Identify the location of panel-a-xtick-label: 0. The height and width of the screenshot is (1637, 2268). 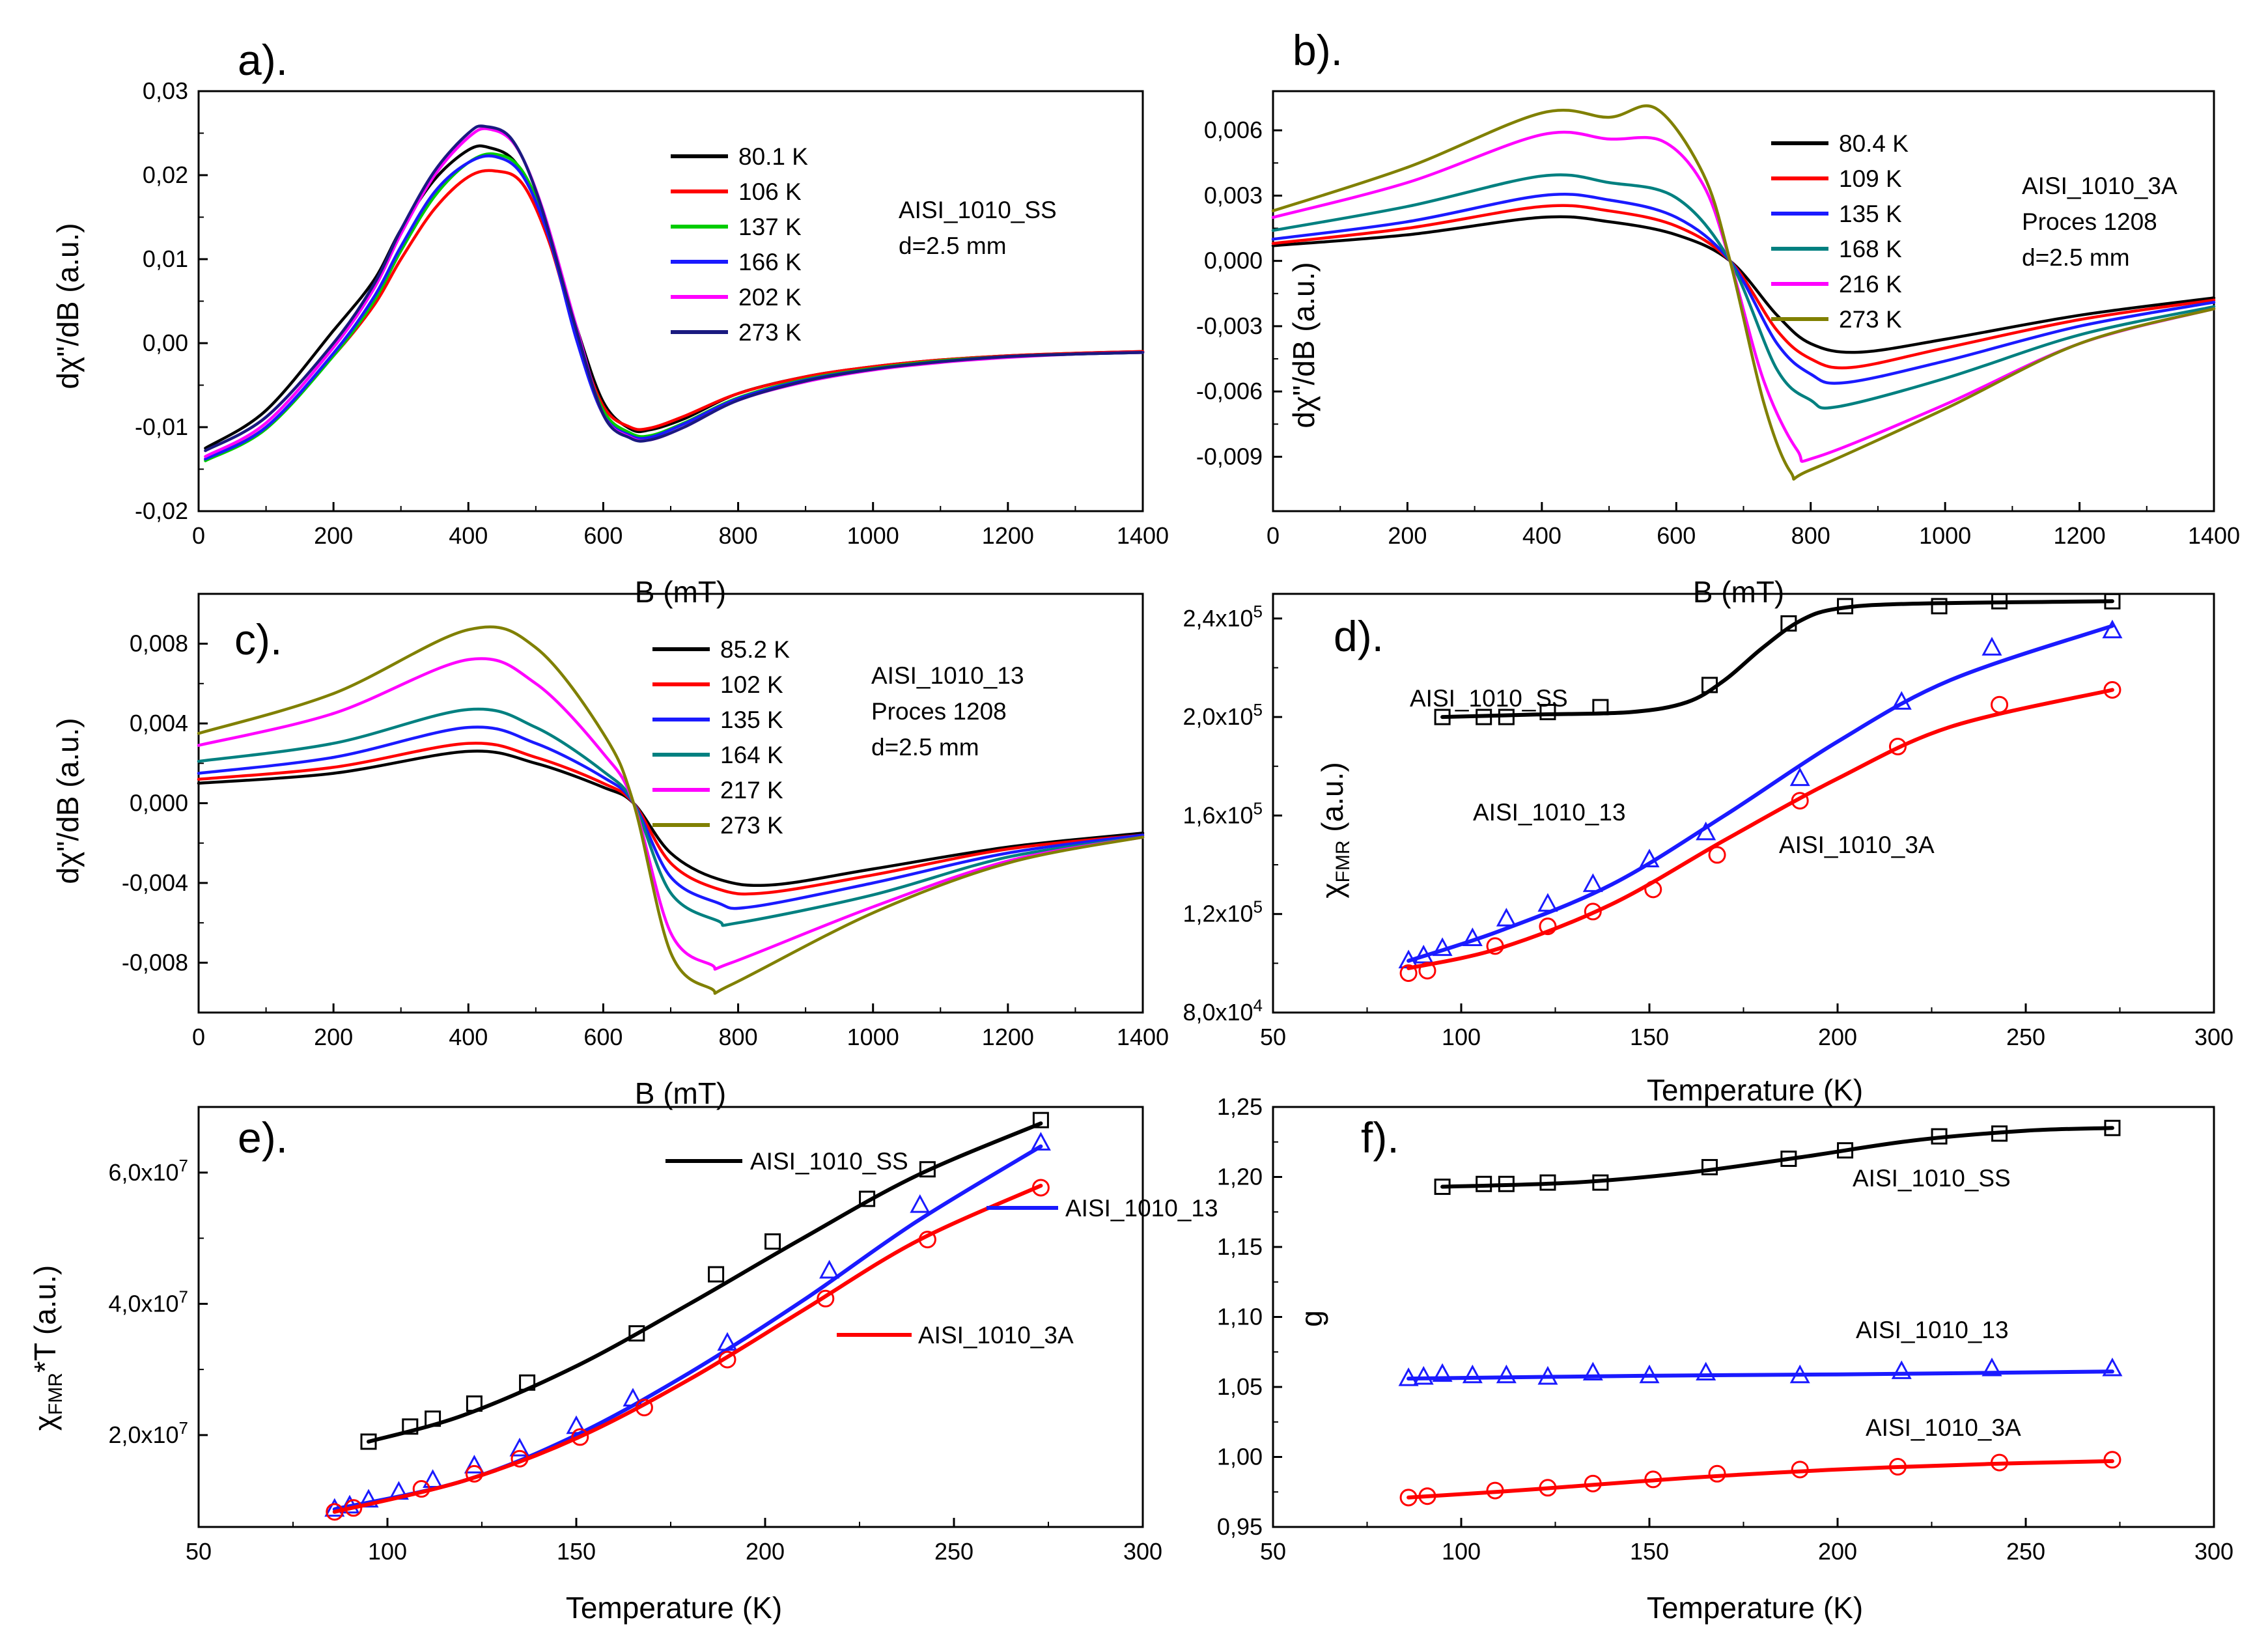
(199, 535).